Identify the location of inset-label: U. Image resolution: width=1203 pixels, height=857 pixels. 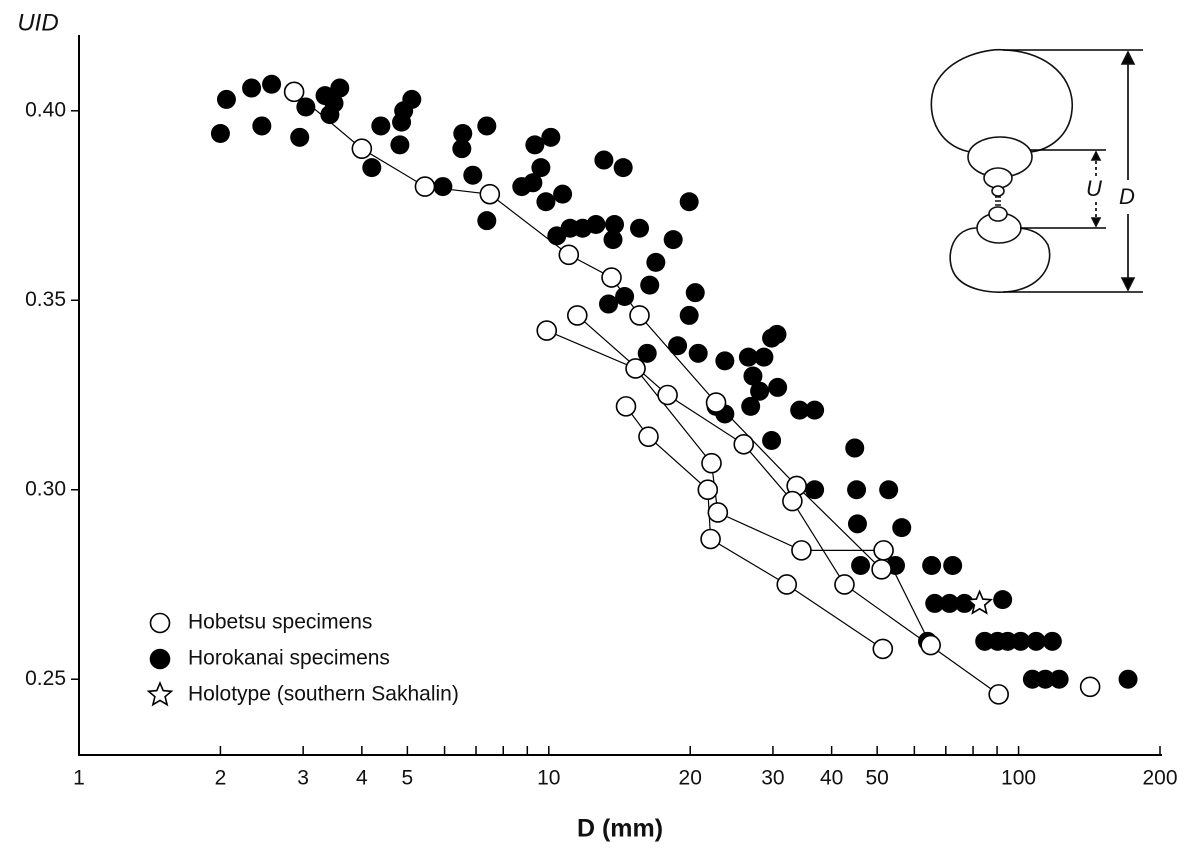
(1094, 188).